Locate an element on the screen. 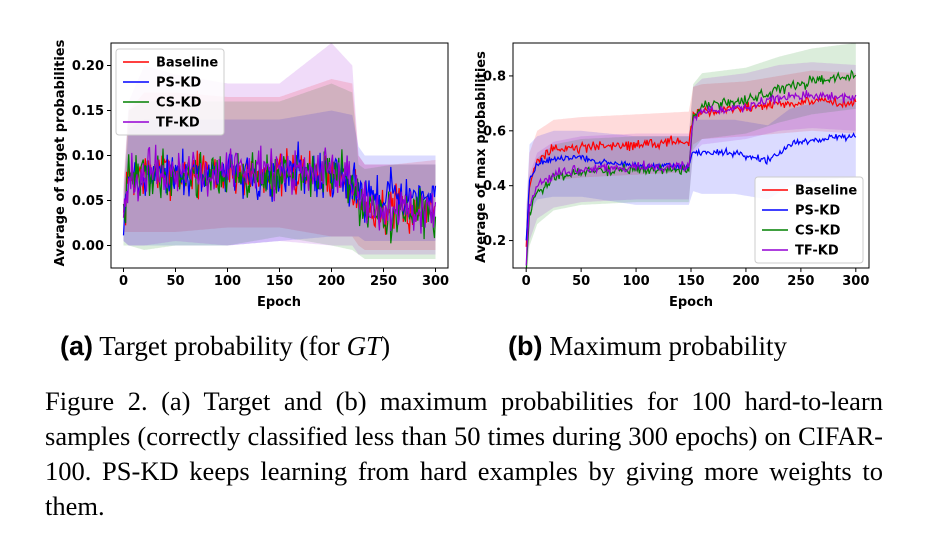  y-tick-label: 0.2 is located at coordinates (494, 241).